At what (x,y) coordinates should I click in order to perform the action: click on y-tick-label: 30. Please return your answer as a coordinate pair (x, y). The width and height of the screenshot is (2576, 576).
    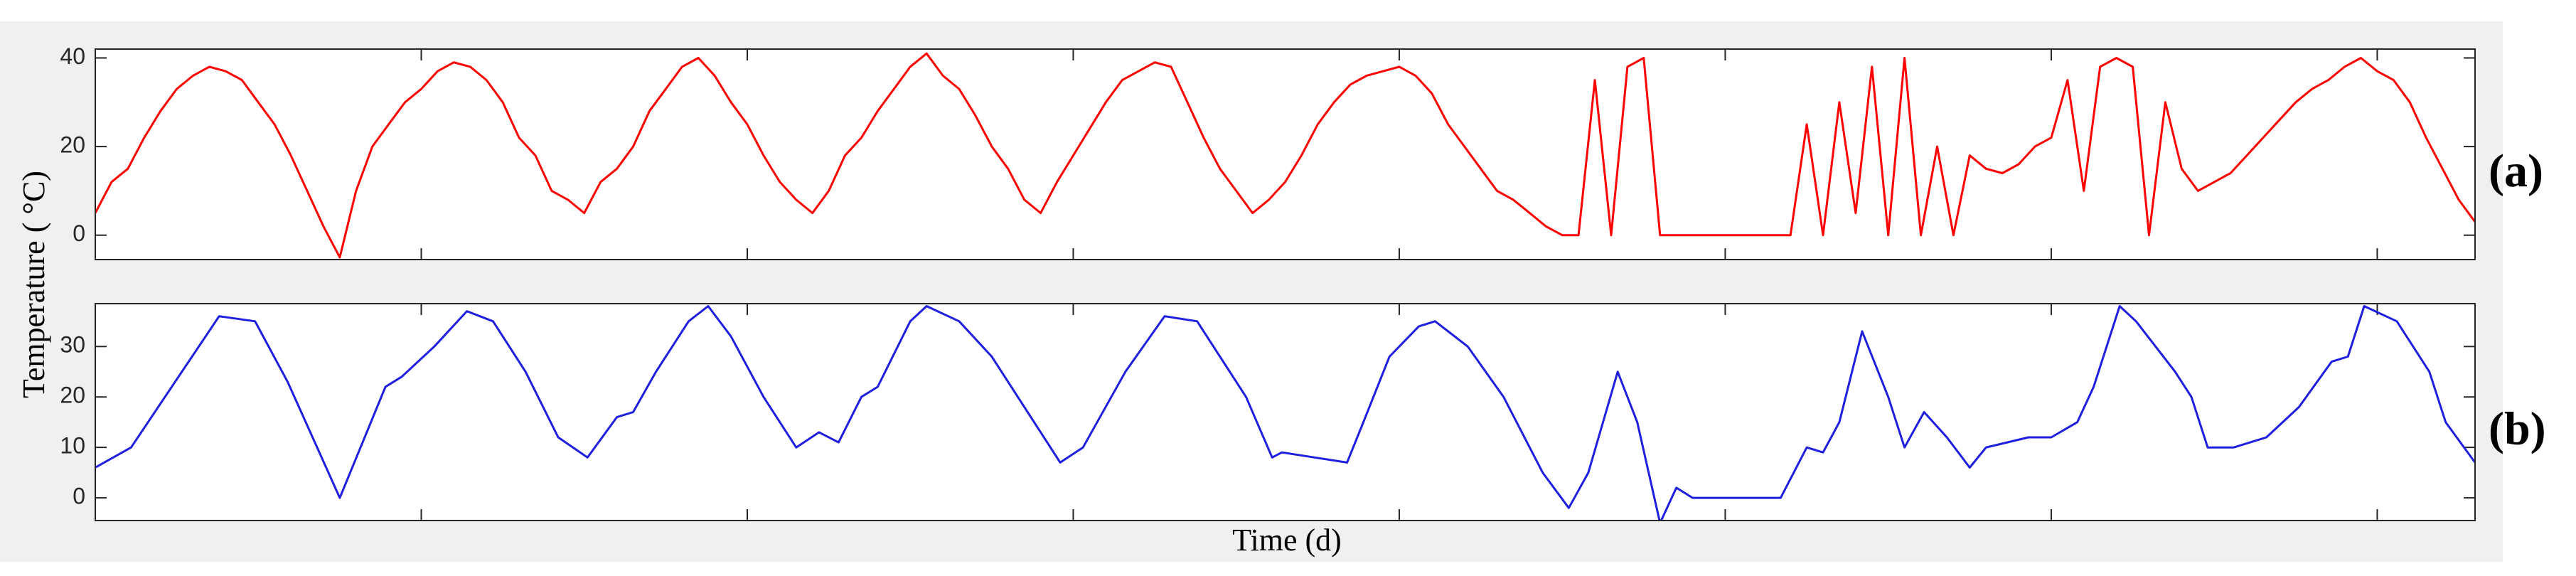
    Looking at the image, I should click on (73, 345).